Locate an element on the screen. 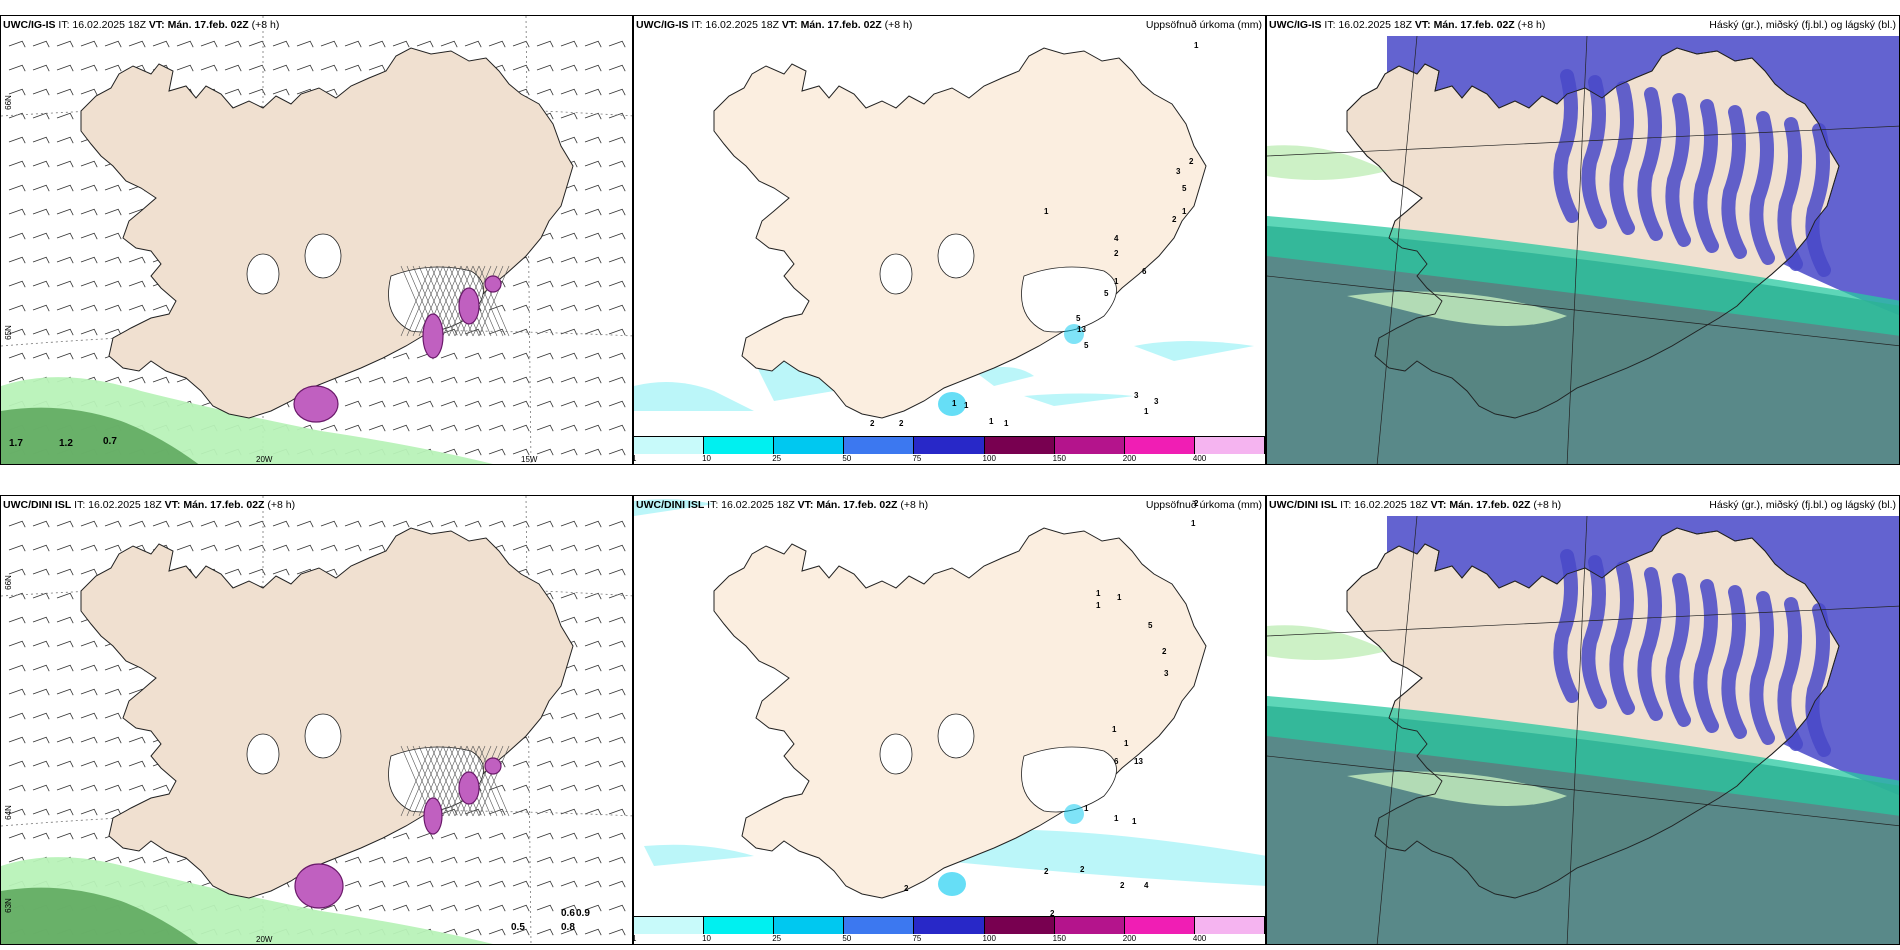 This screenshot has height=950, width=1900. lat-label: 63N is located at coordinates (8, 905).